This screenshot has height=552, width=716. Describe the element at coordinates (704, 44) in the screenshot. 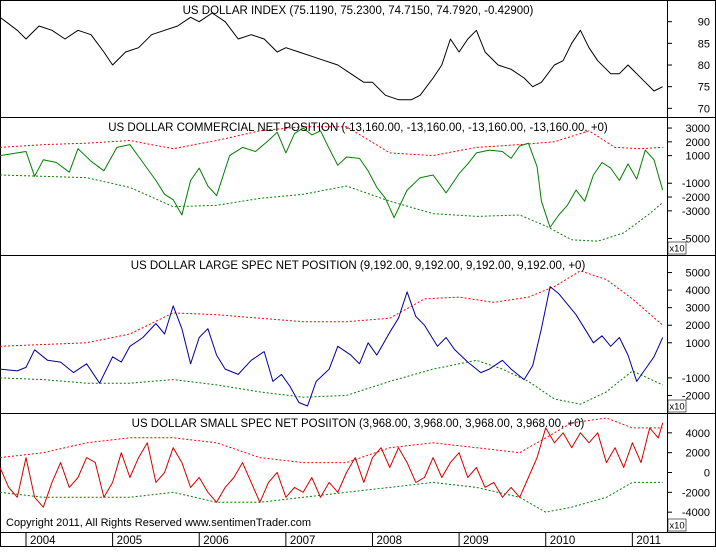

I see `y-tick-label: 85` at that location.